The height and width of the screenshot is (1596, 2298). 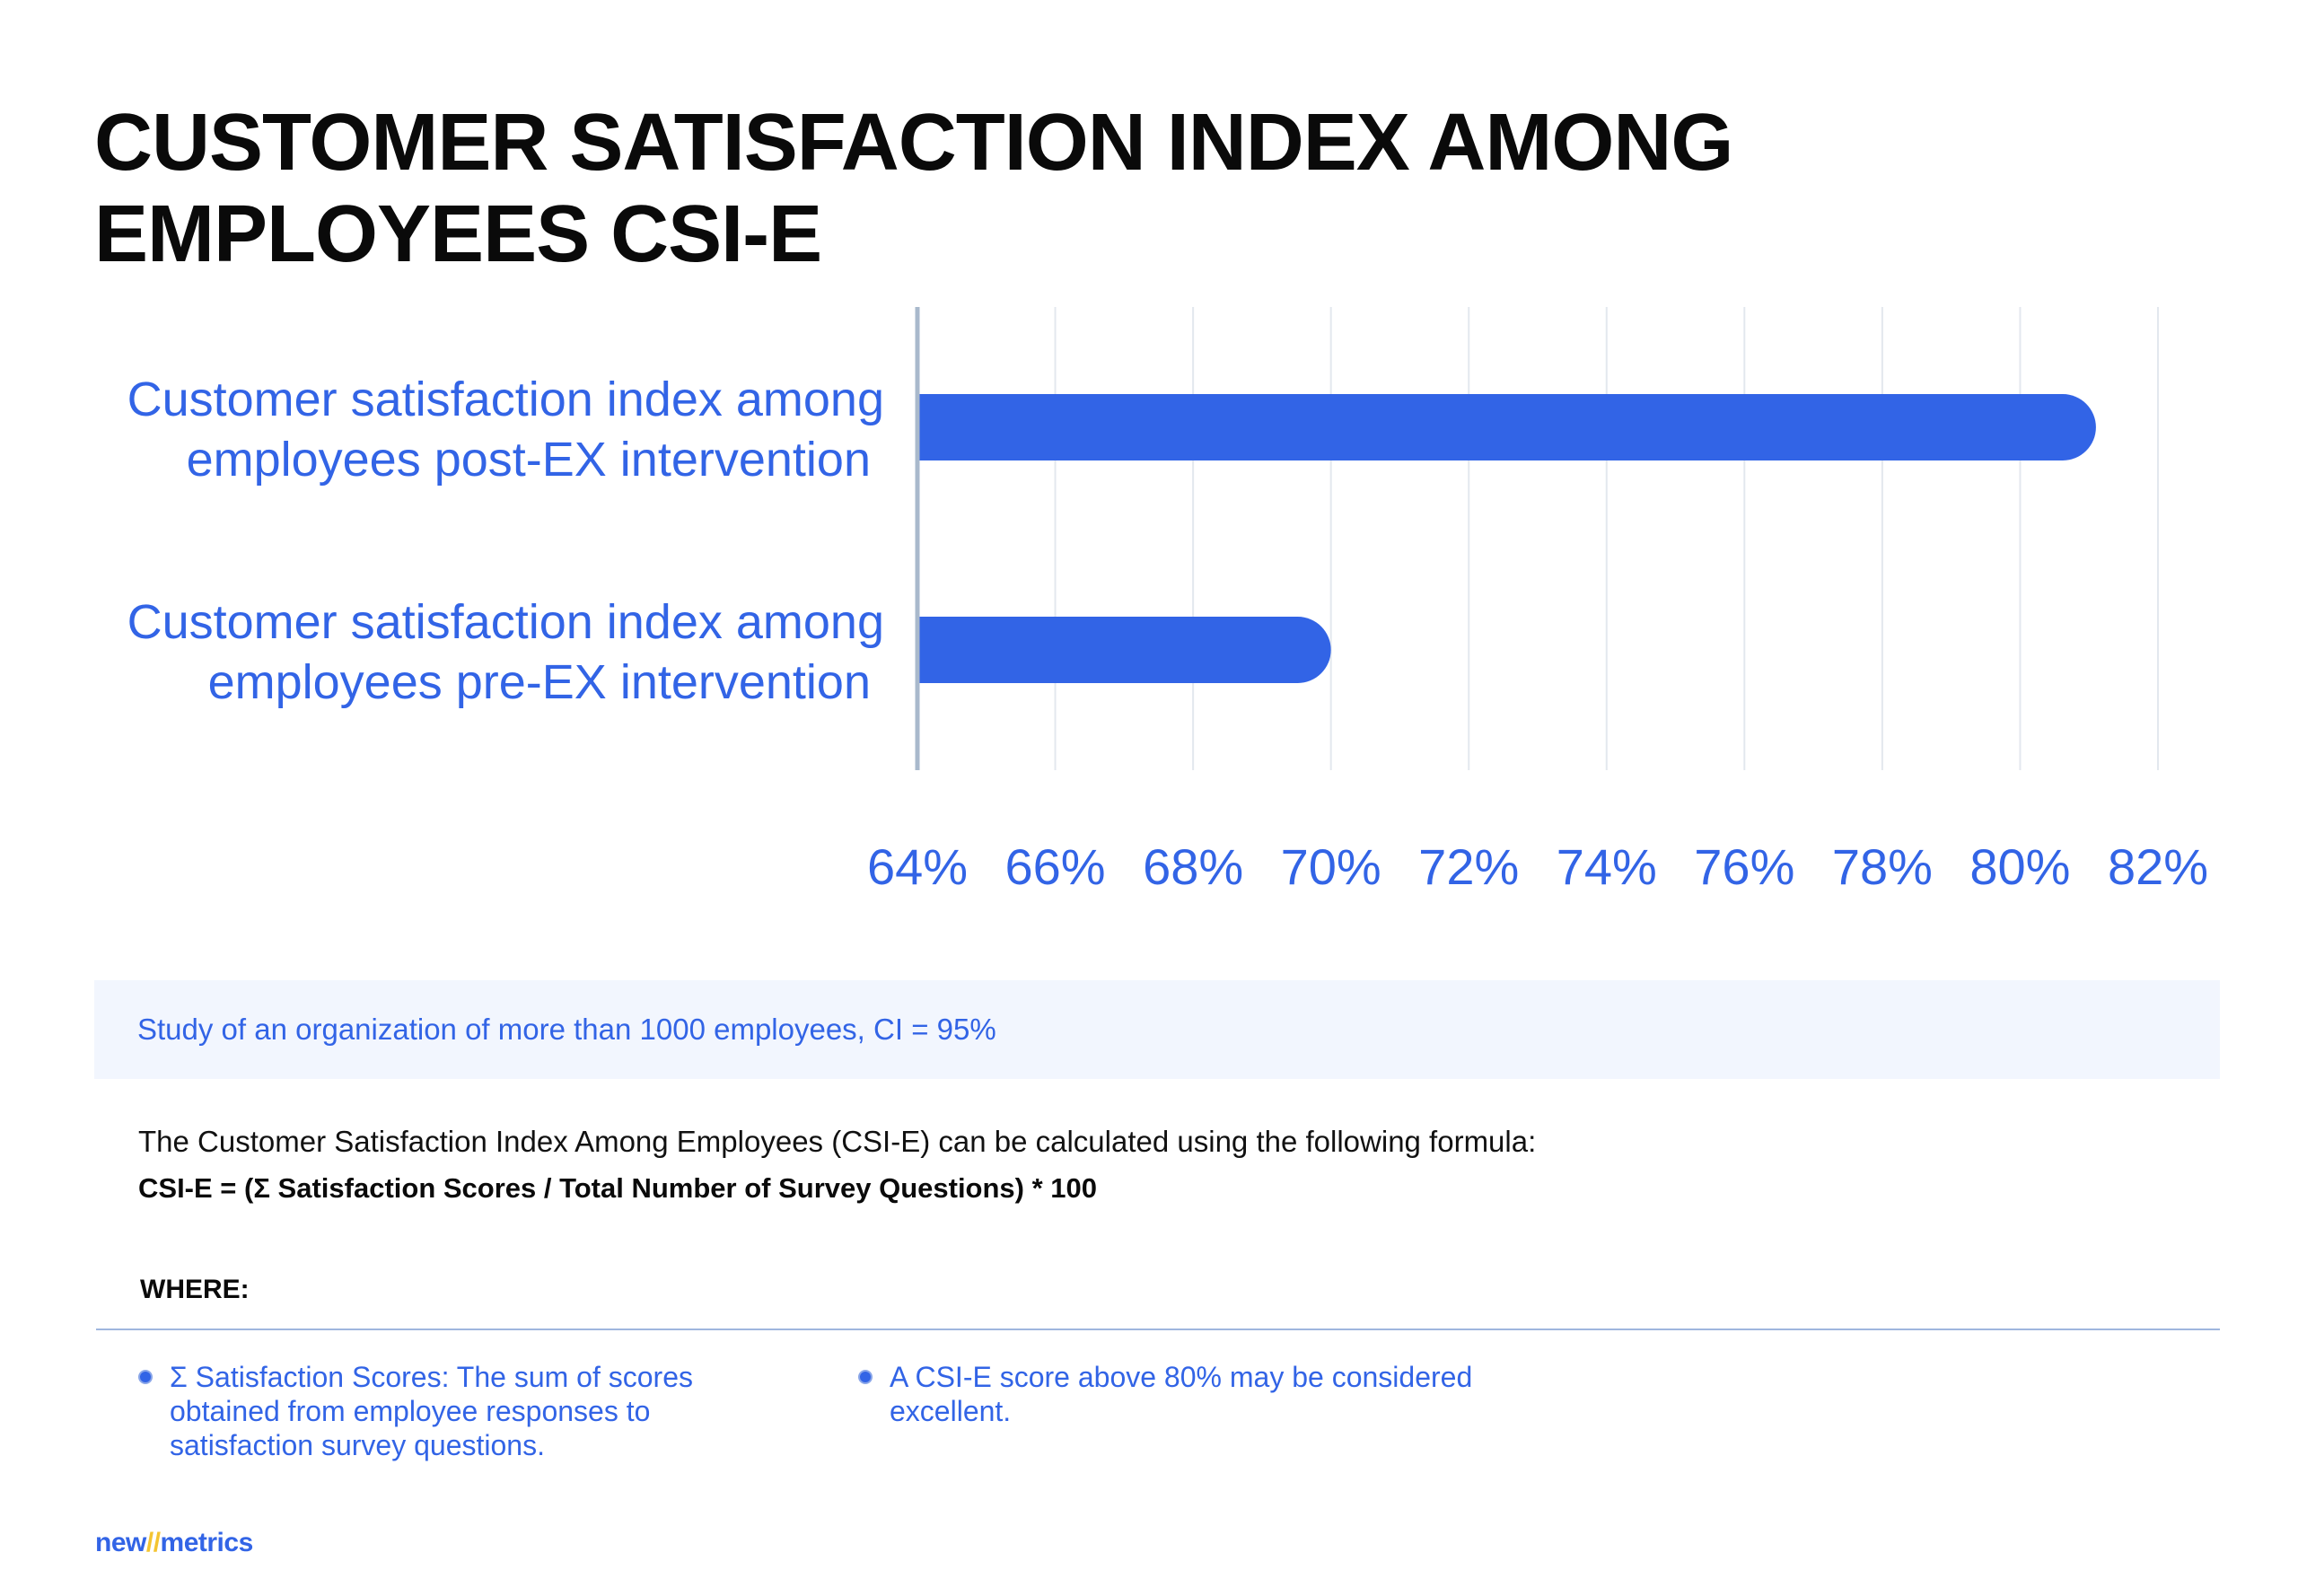 I want to click on logo-part-new: new, so click(x=120, y=1542).